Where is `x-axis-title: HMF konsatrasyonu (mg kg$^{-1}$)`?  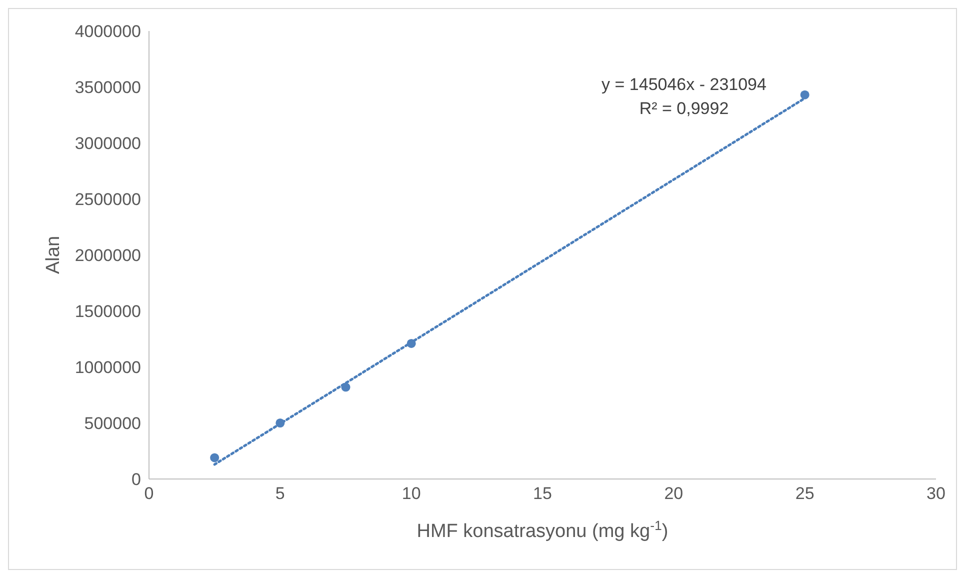
x-axis-title: HMF konsatrasyonu (mg kg$^{-1}$) is located at coordinates (542, 530).